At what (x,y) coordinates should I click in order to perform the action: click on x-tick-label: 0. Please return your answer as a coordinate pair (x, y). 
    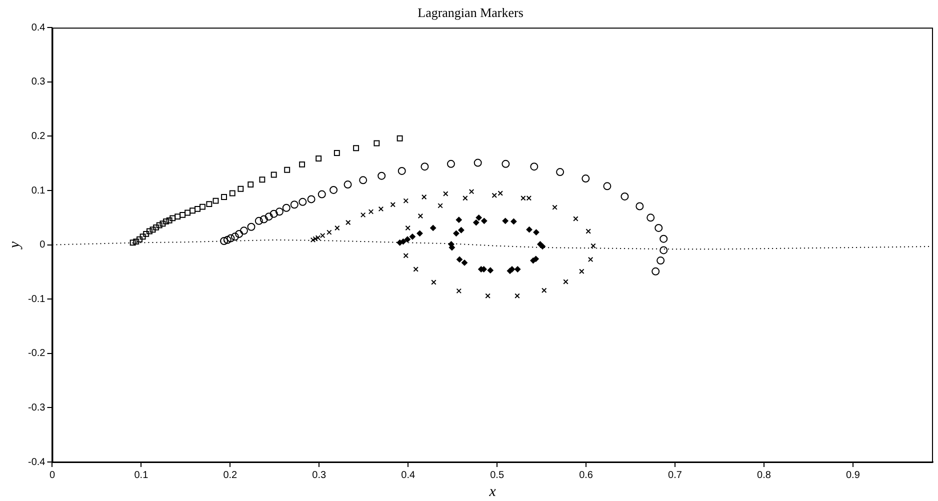
    Looking at the image, I should click on (52, 475).